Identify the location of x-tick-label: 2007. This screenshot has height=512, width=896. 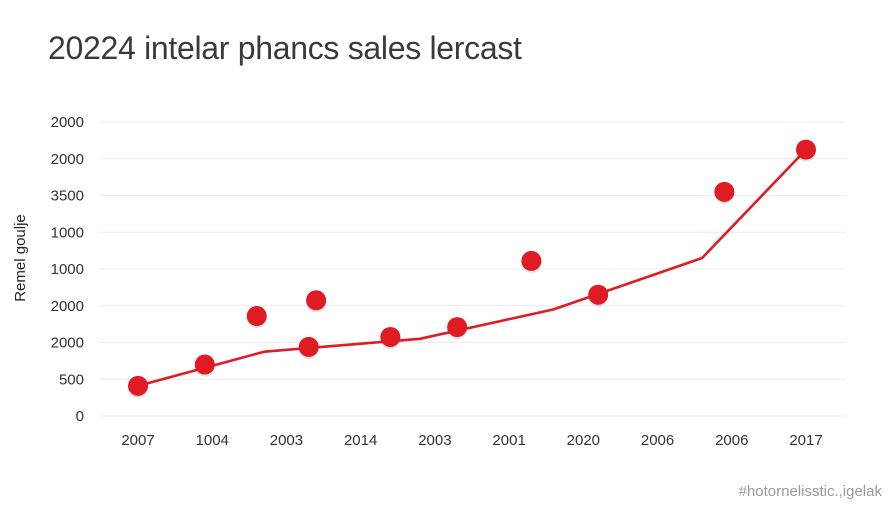
(137, 440).